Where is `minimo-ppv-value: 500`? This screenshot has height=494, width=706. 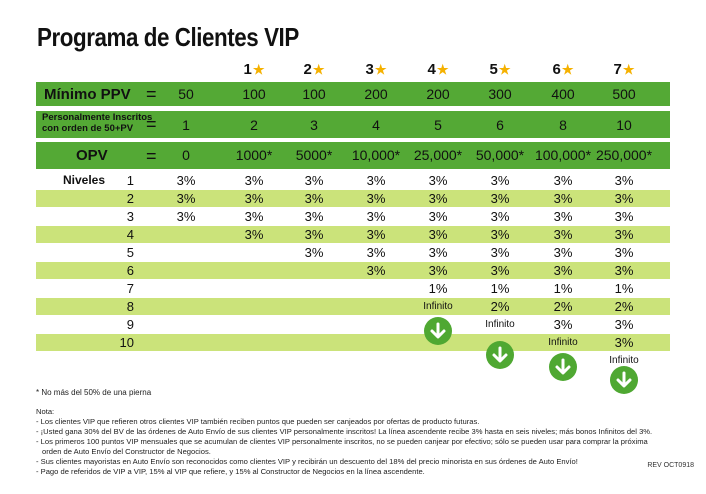 minimo-ppv-value: 500 is located at coordinates (624, 94).